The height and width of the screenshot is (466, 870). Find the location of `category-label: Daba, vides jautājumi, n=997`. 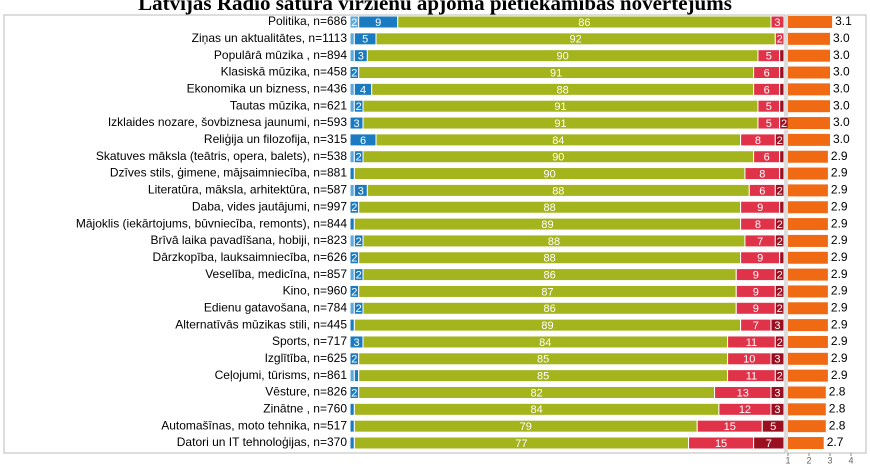

category-label: Daba, vides jautājumi, n=997 is located at coordinates (269, 206).